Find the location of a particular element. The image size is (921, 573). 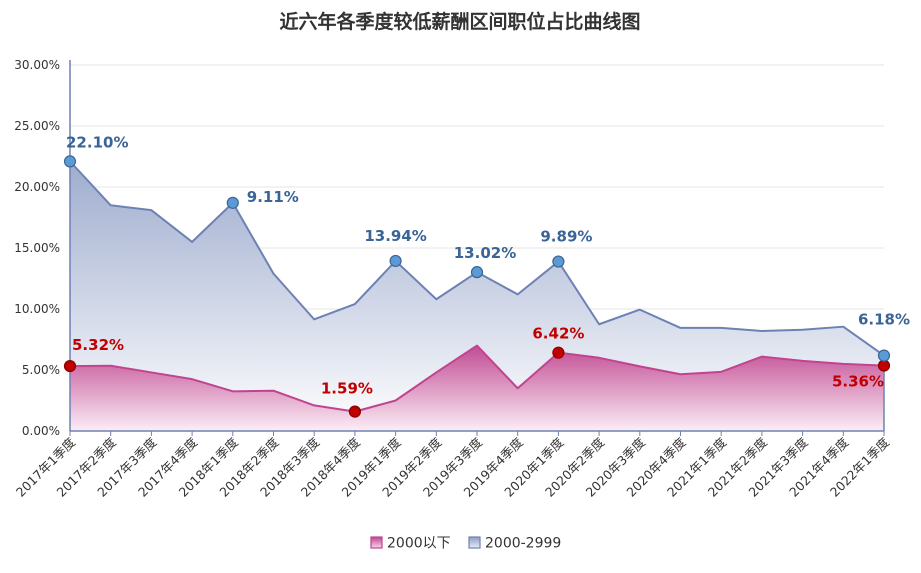

data-label: 13.94% is located at coordinates (395, 236).